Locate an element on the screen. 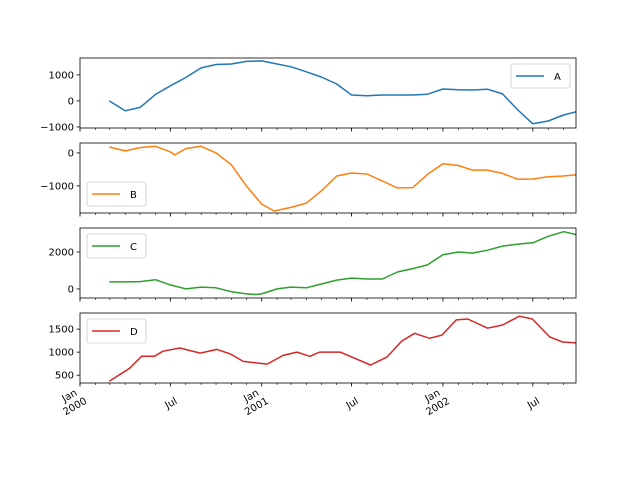  legend-label: B is located at coordinates (133, 195).